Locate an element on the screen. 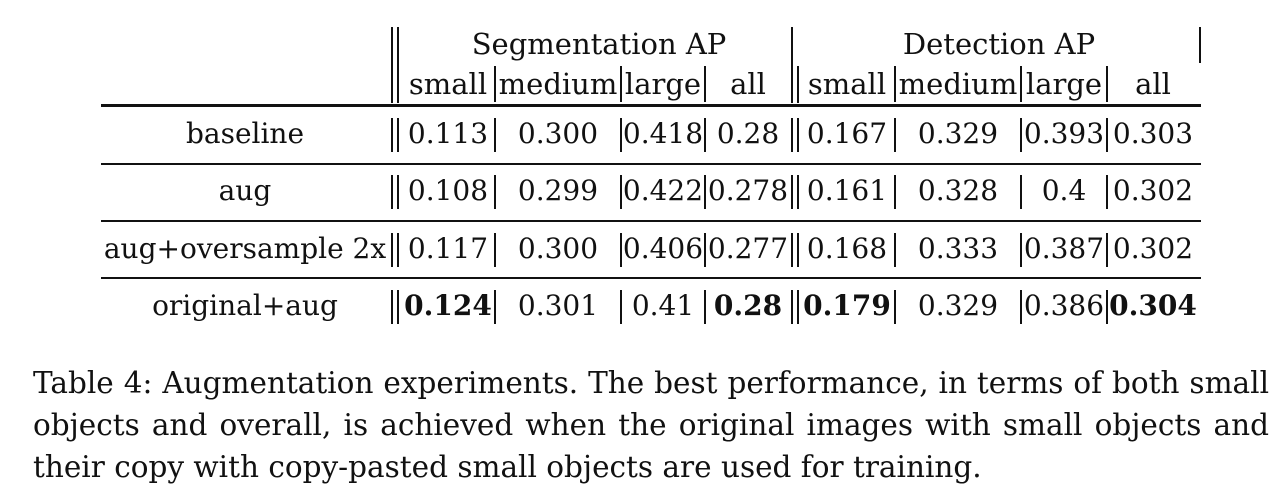 Image resolution: width=1285 pixels, height=499 pixels. subheader-seg-all: all is located at coordinates (748, 84).